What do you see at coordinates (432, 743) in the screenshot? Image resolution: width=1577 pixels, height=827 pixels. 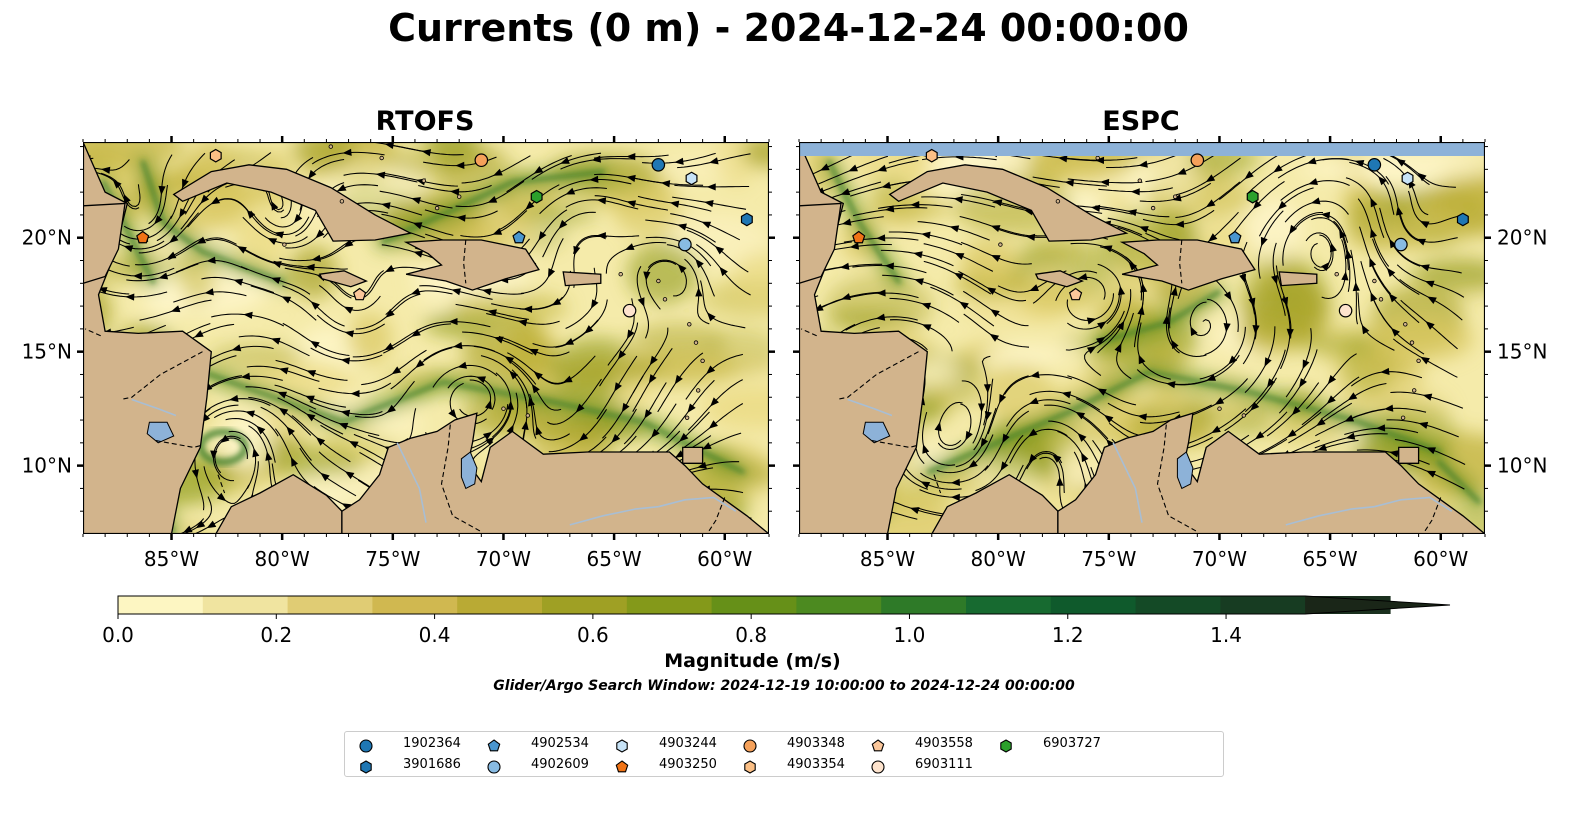 I see `legend-label: 1902364` at bounding box center [432, 743].